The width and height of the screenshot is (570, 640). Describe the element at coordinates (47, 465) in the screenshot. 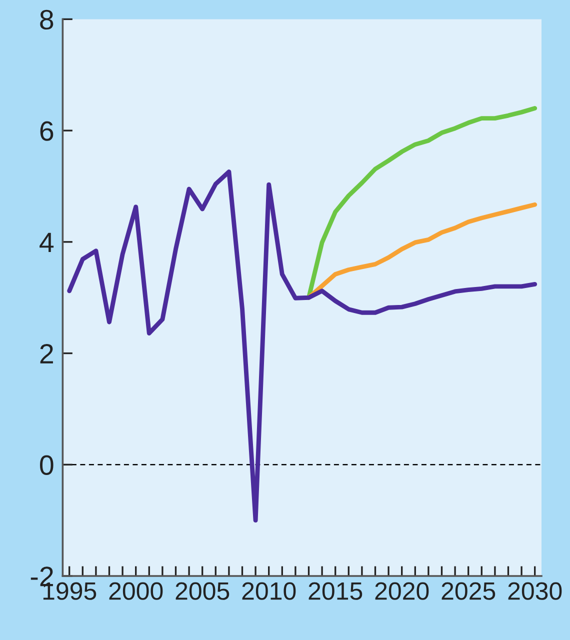

I see `y-tick-label: 0` at that location.